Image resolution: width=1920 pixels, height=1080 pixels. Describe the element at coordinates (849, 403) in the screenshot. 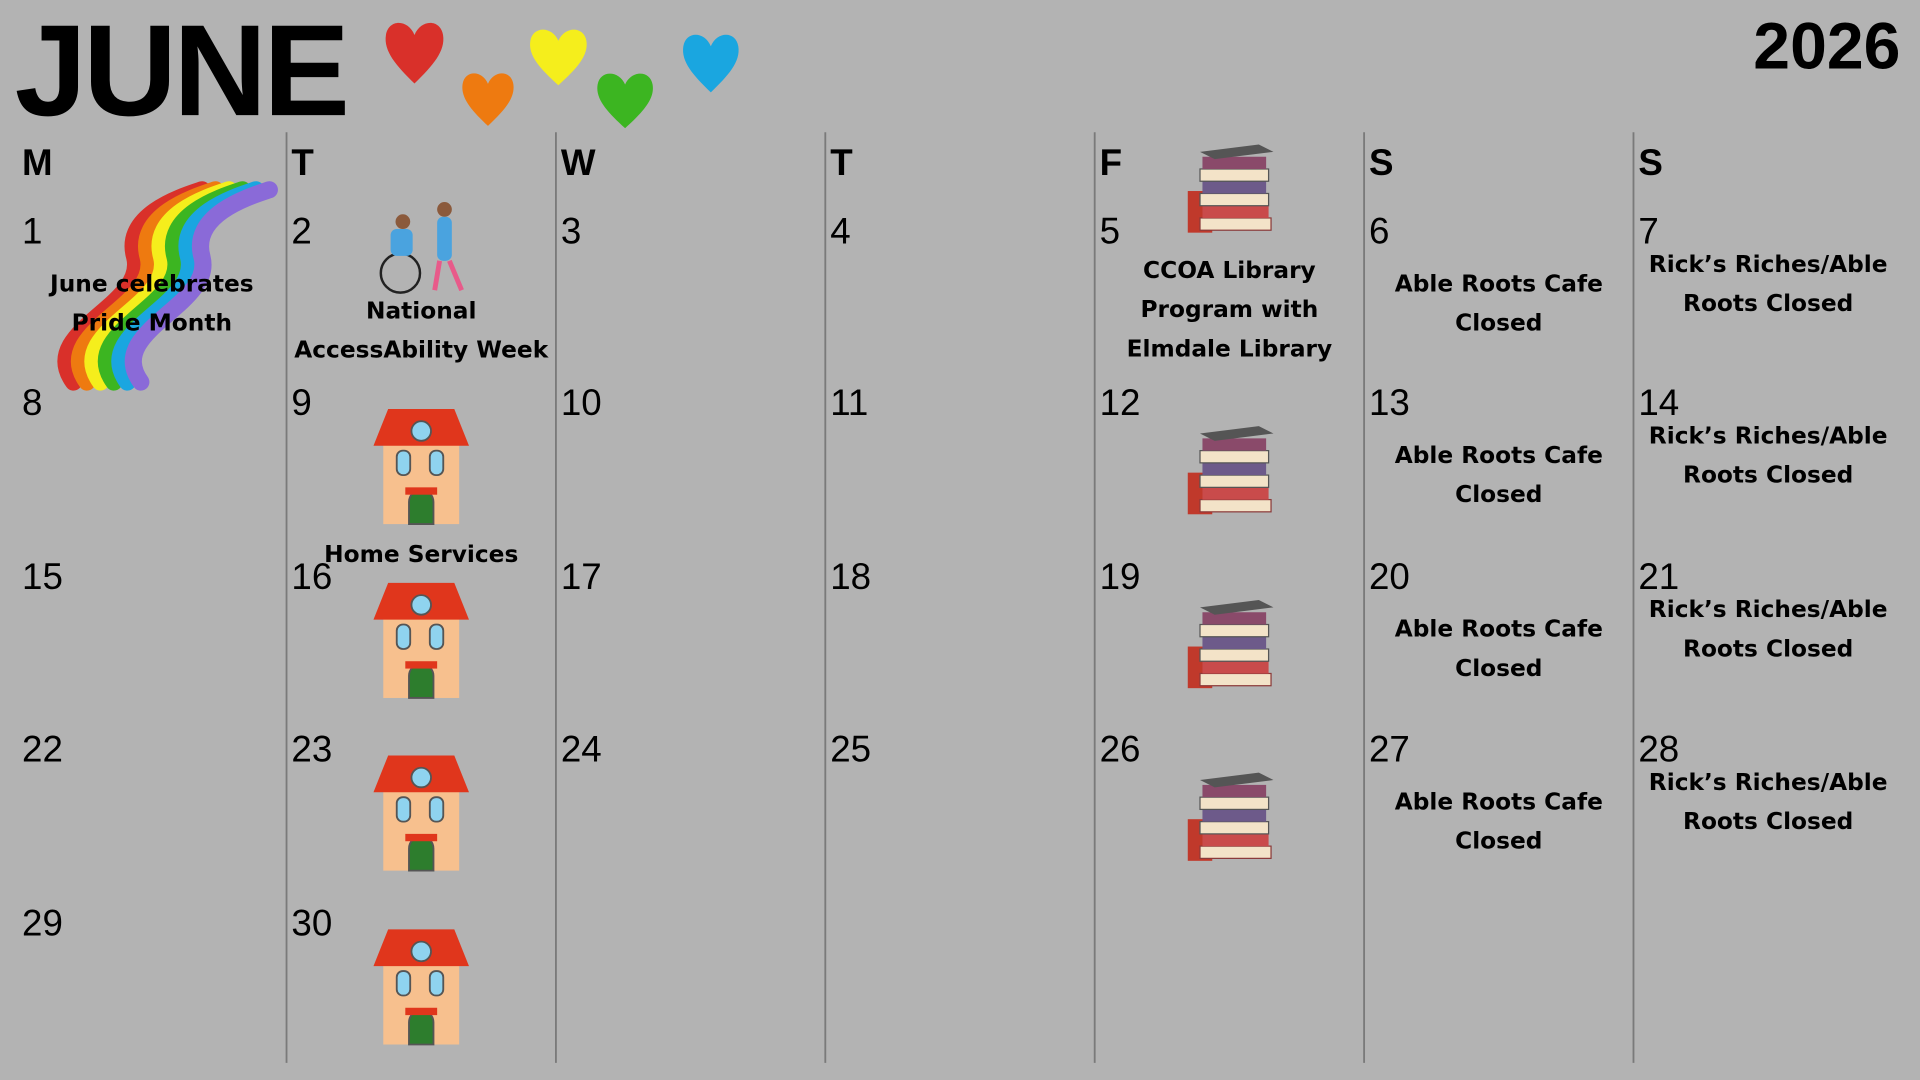

I see `day-number: 11` at that location.